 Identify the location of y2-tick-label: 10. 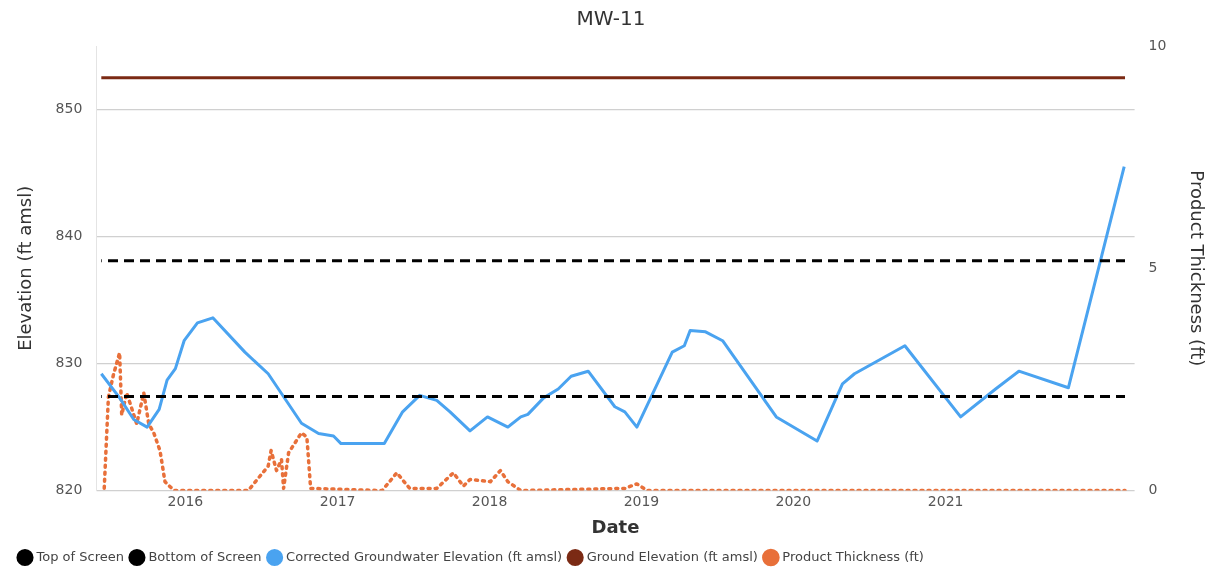
(1157, 44).